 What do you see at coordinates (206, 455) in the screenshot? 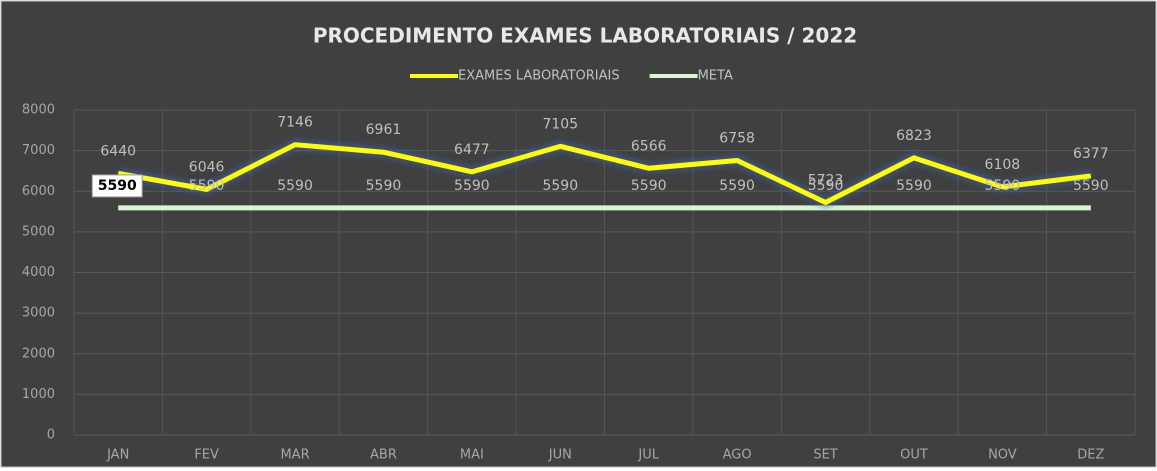
I see `x-tick-label: FEV` at bounding box center [206, 455].